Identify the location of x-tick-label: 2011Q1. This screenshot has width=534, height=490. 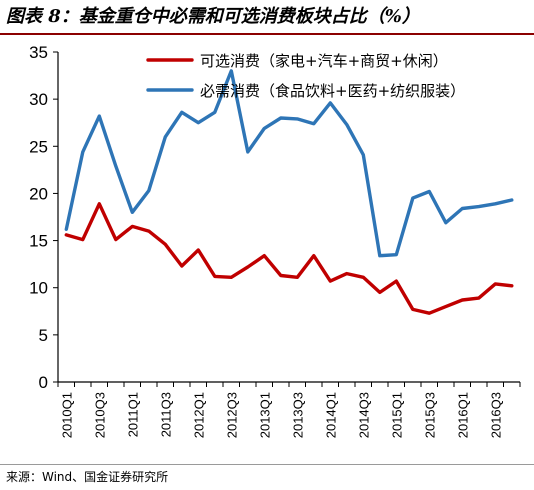
(132, 414).